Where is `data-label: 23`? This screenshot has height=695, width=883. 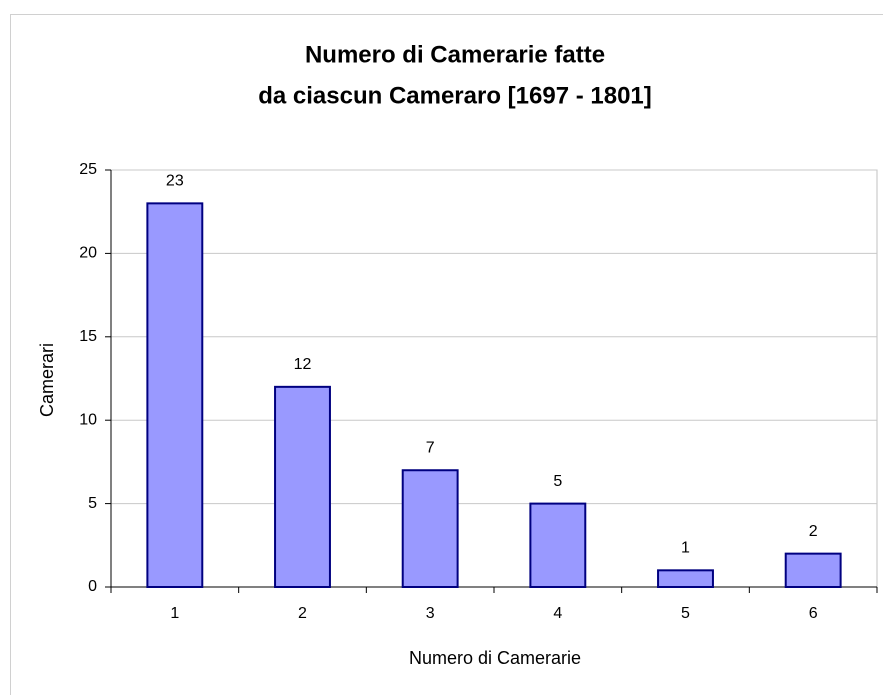 data-label: 23 is located at coordinates (175, 181).